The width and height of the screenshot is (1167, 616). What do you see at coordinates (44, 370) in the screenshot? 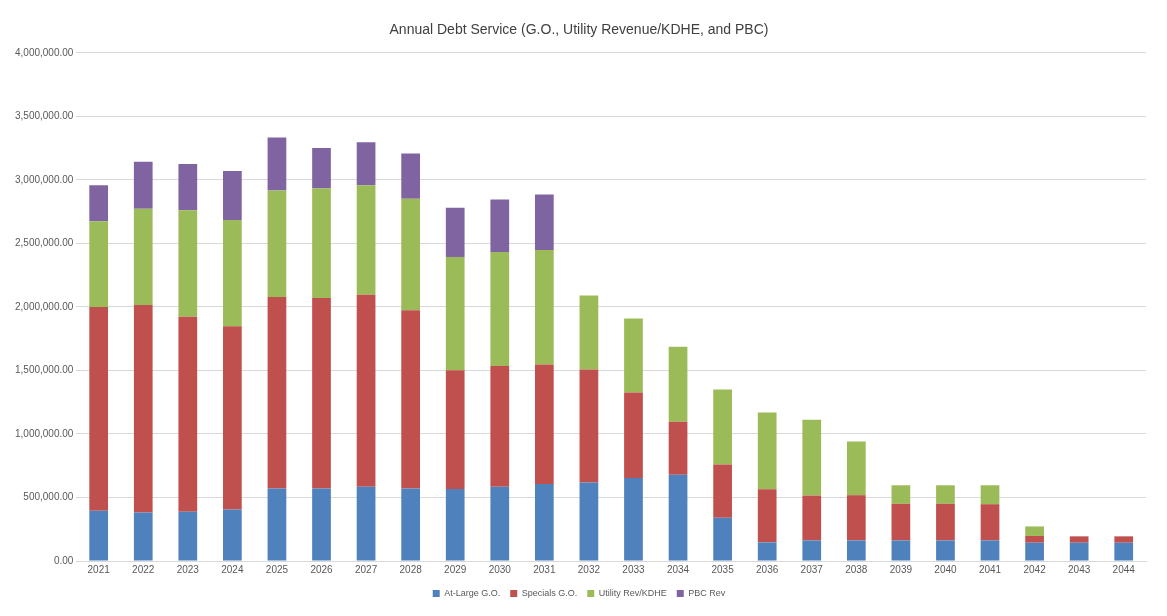
I see `y-tick-label: 1,500,000.00` at bounding box center [44, 370].